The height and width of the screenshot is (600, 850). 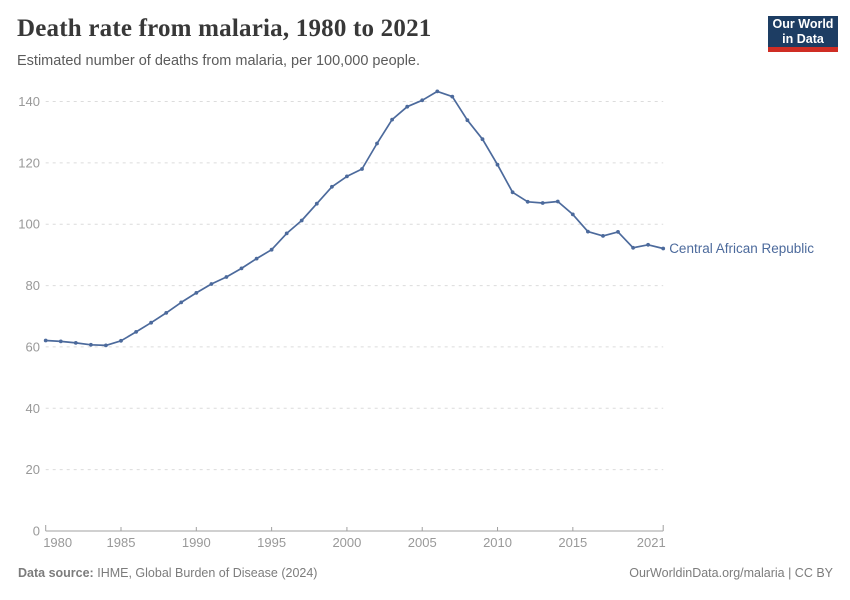 I want to click on data-source-label: Data source:, so click(x=56, y=573).